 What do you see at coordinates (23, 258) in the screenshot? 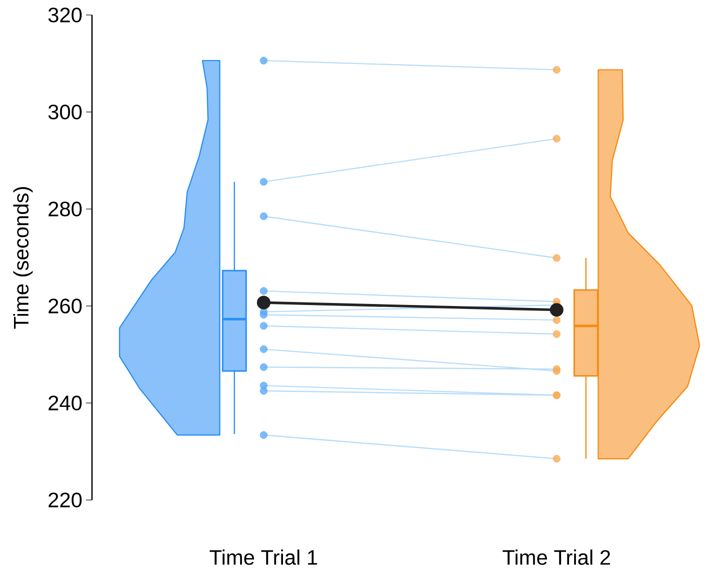
I see `y-axis-title: Time (seconds)` at bounding box center [23, 258].